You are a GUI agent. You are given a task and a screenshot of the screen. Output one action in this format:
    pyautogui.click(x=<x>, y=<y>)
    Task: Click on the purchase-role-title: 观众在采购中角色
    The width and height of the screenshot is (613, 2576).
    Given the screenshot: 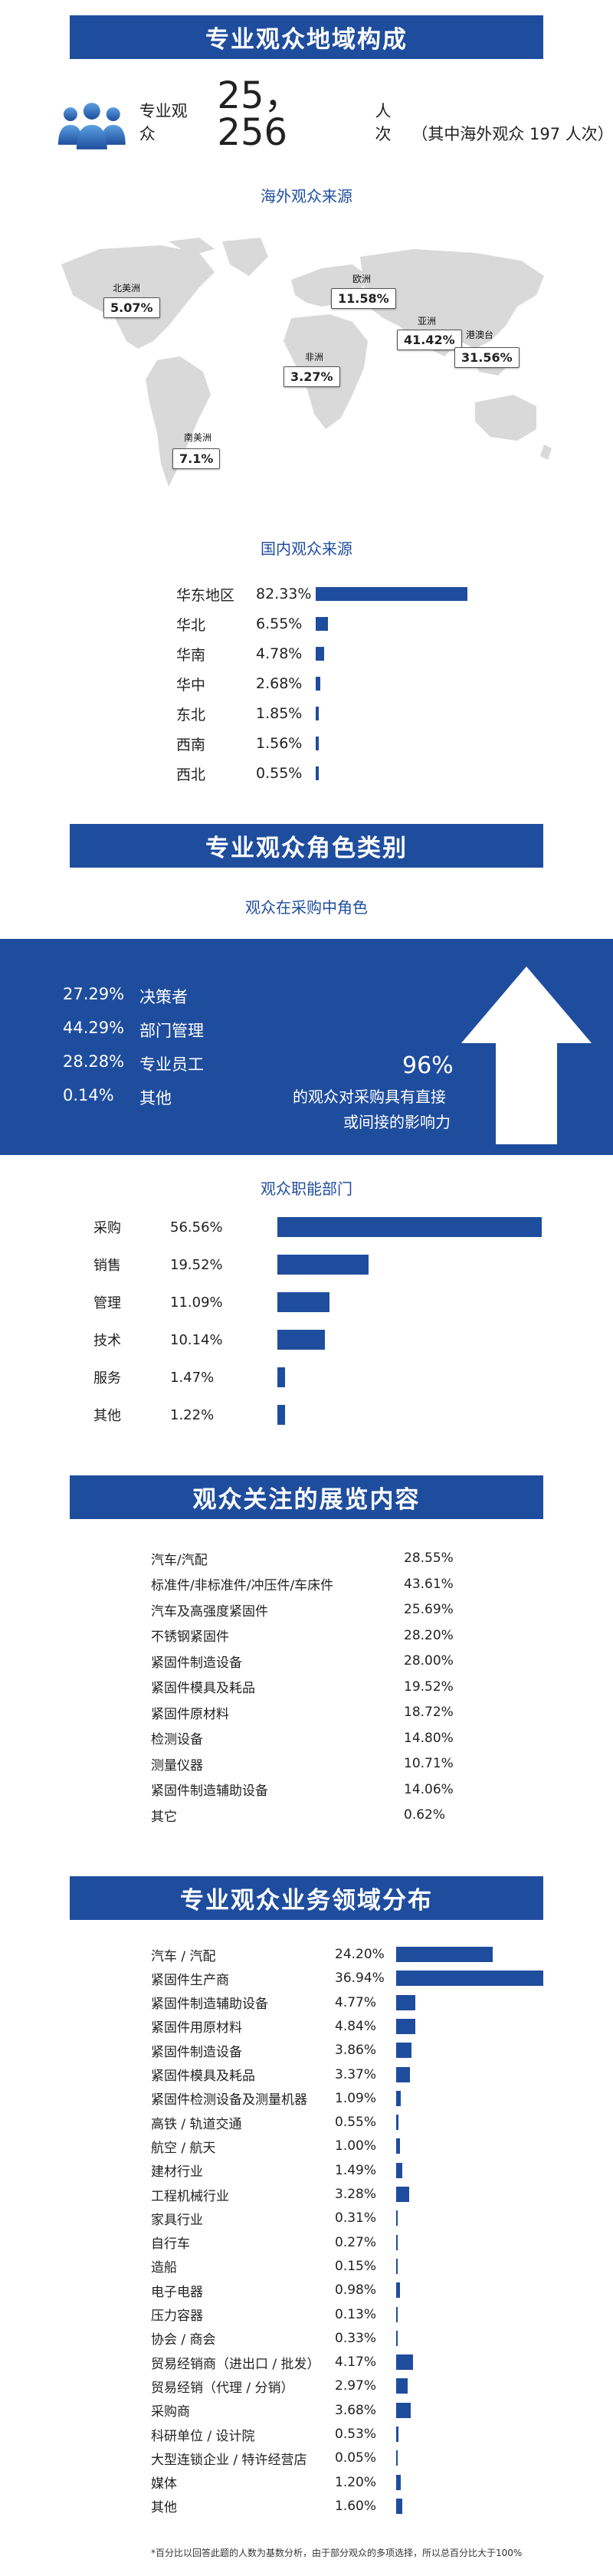 What is the action you would take?
    pyautogui.click(x=306, y=907)
    